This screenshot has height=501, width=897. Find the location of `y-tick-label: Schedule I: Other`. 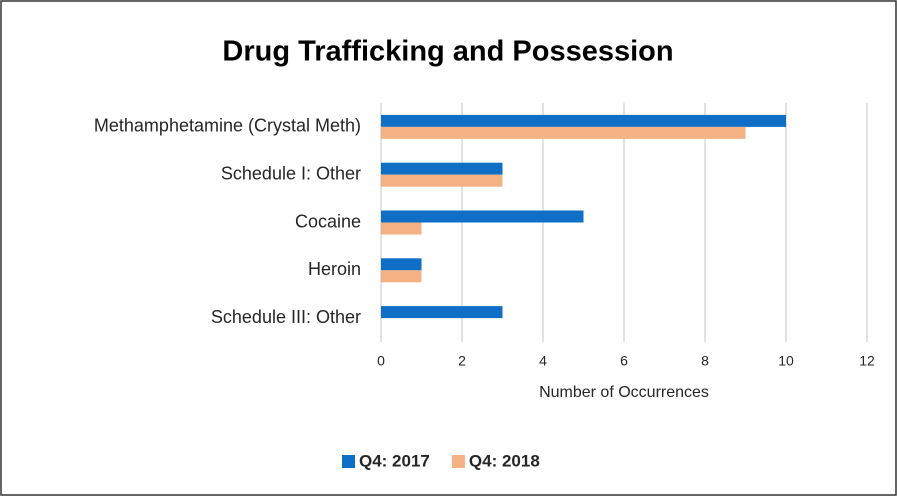

y-tick-label: Schedule I: Other is located at coordinates (291, 173).